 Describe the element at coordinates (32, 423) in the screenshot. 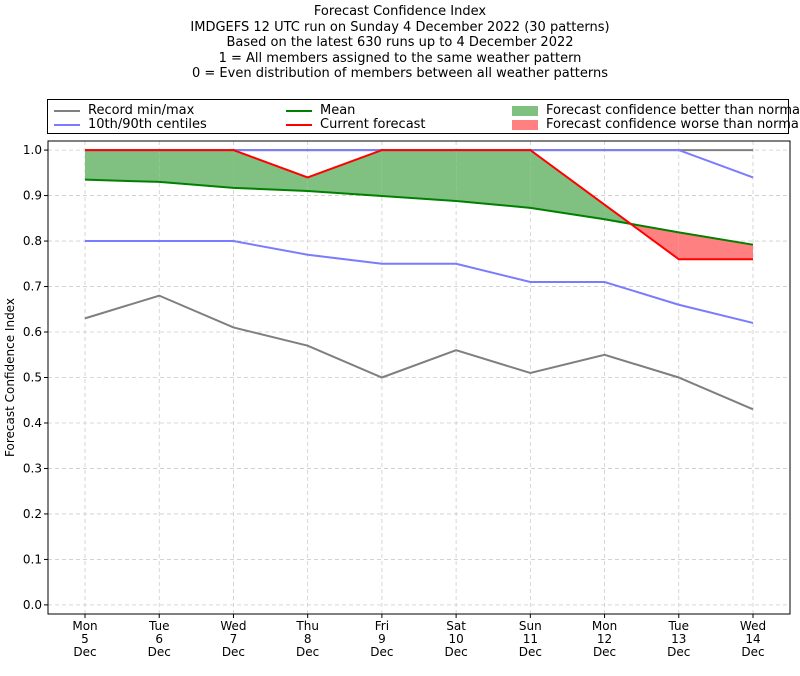

I see `y-tick-label: 0.4` at that location.